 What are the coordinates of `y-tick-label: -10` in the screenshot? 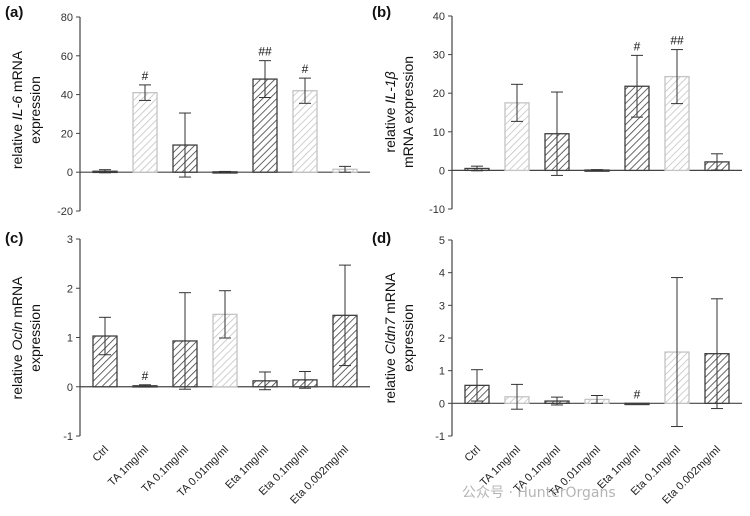 It's located at (437, 210).